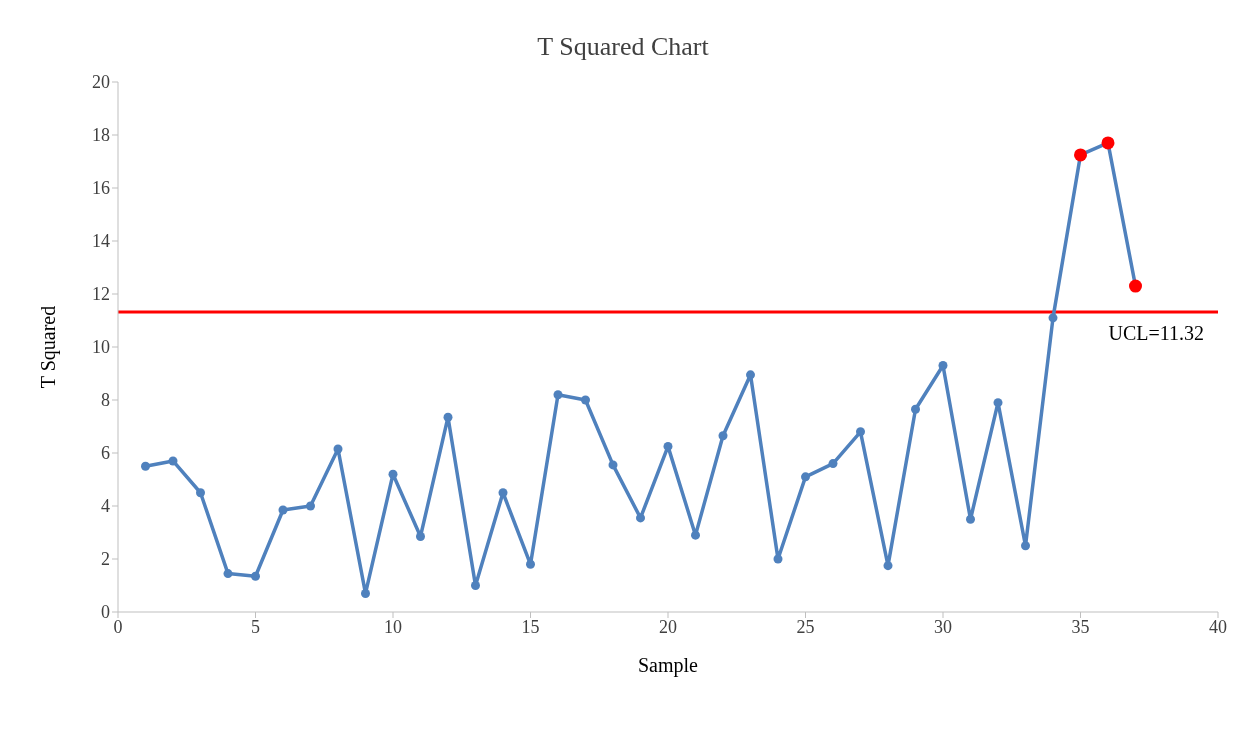 The image size is (1247, 735). Describe the element at coordinates (101, 347) in the screenshot. I see `y-tick-label: 10` at that location.